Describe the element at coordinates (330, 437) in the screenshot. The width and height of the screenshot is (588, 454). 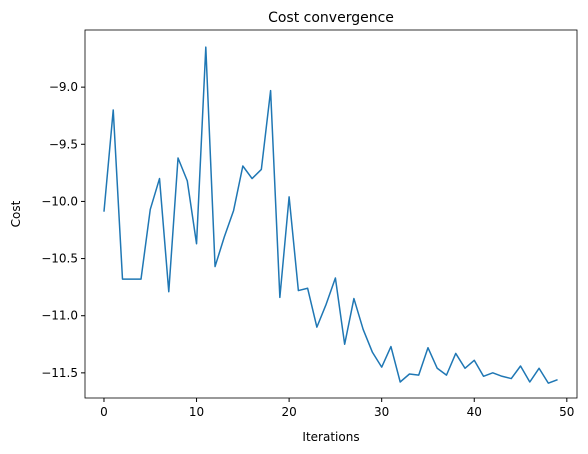
I see `x-axis-label: Iterations` at that location.